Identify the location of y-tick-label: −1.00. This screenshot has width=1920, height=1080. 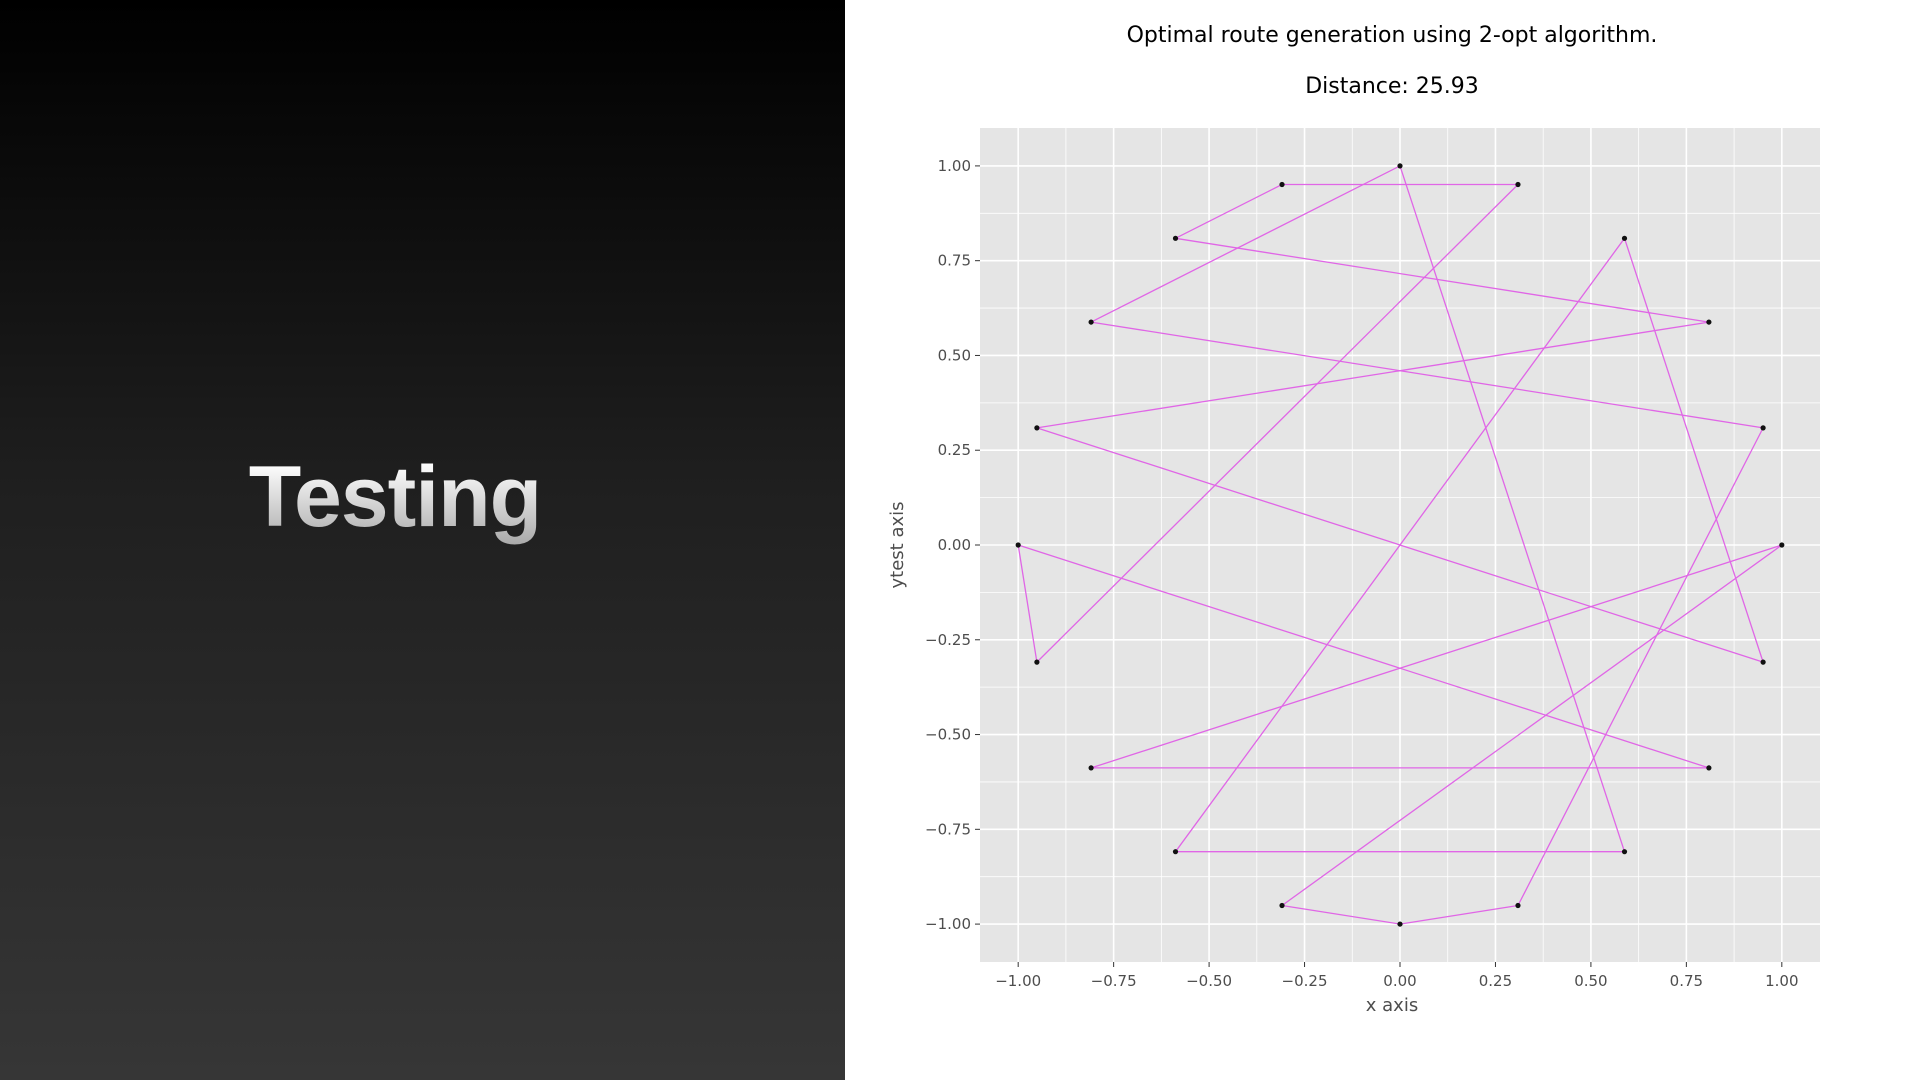
(948, 924).